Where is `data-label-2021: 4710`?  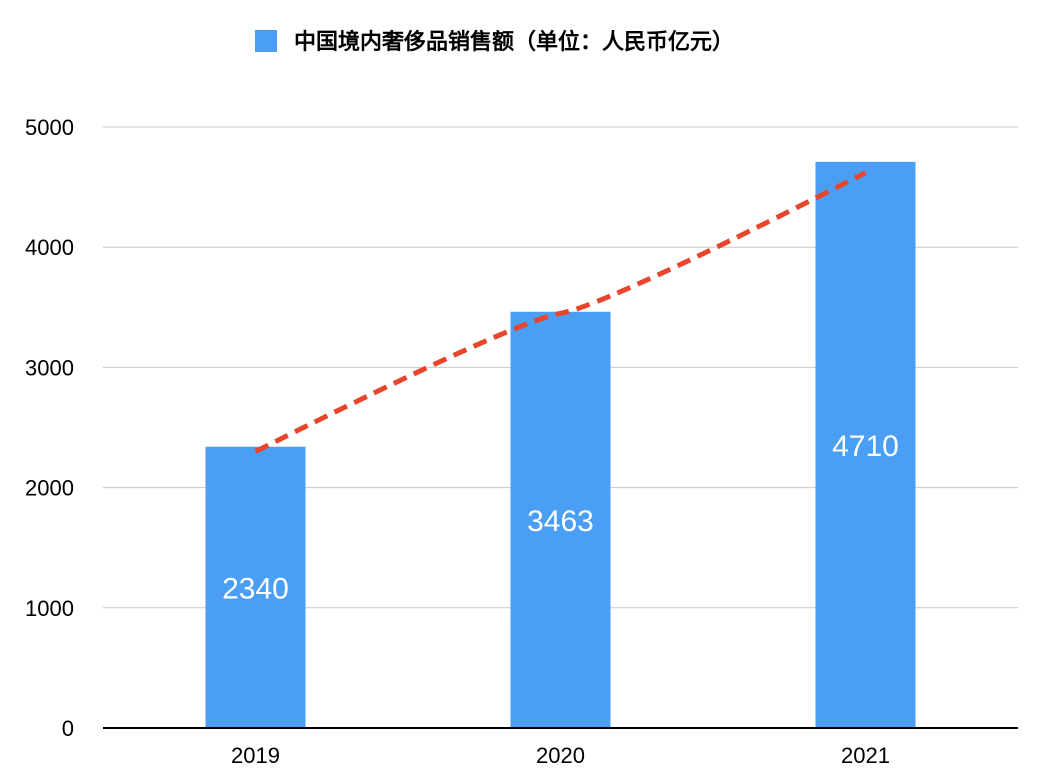 data-label-2021: 4710 is located at coordinates (865, 446).